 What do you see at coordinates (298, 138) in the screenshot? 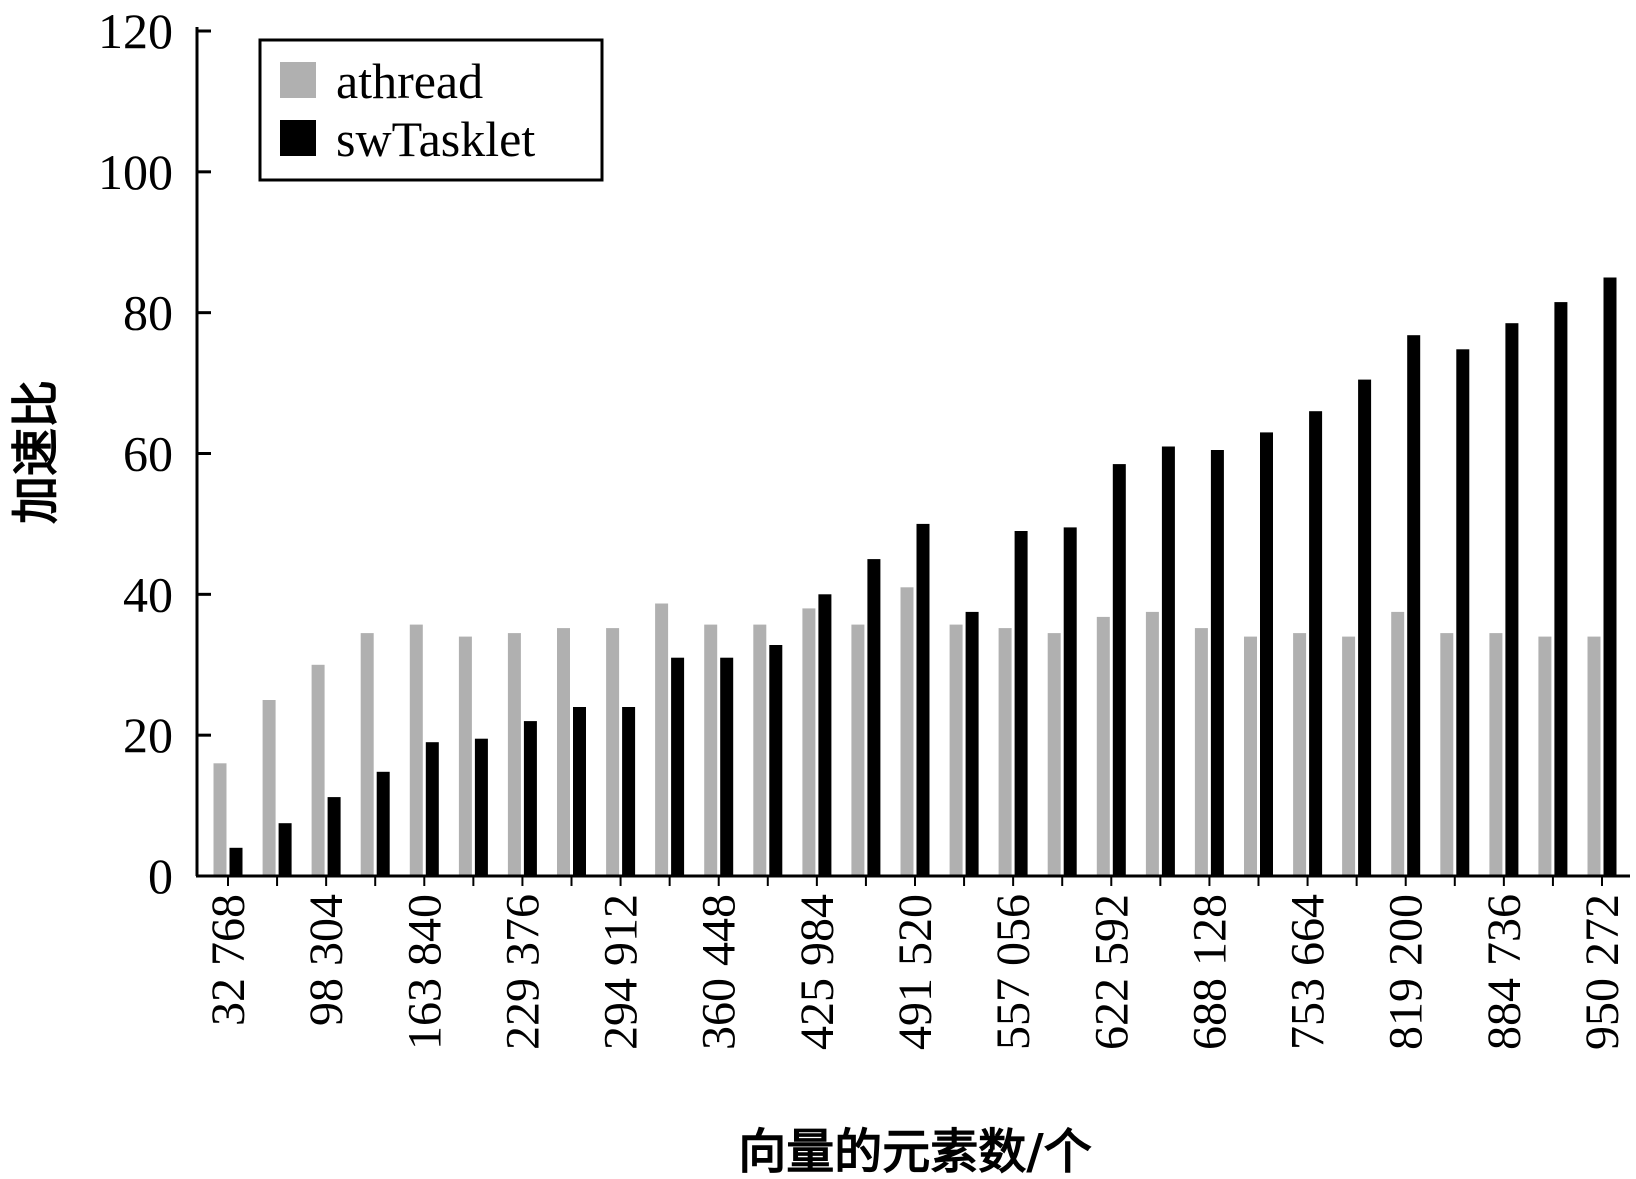
I see `legend-swatch-swtasklet` at bounding box center [298, 138].